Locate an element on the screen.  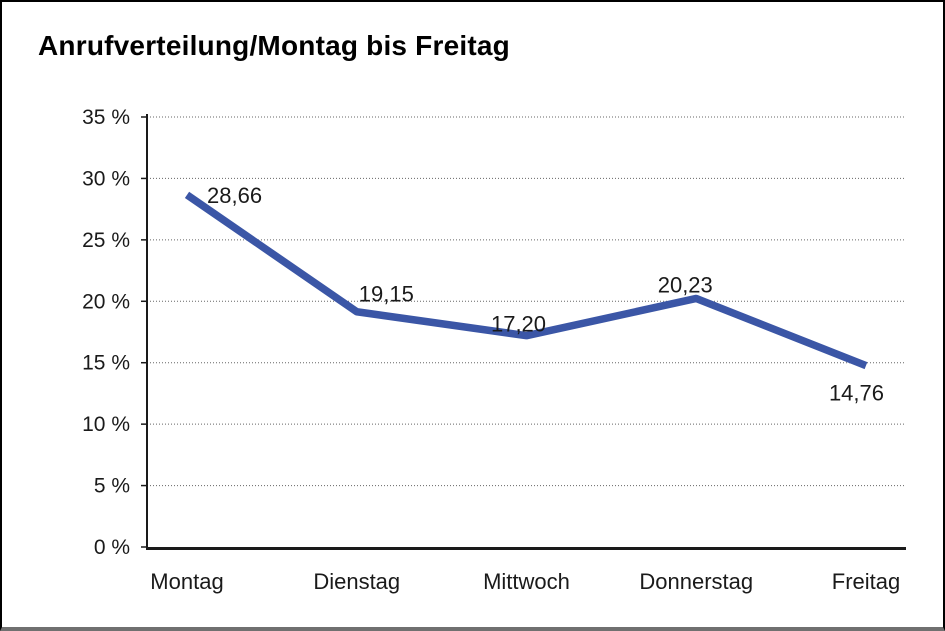
x-axis-label: Montag is located at coordinates (186, 581).